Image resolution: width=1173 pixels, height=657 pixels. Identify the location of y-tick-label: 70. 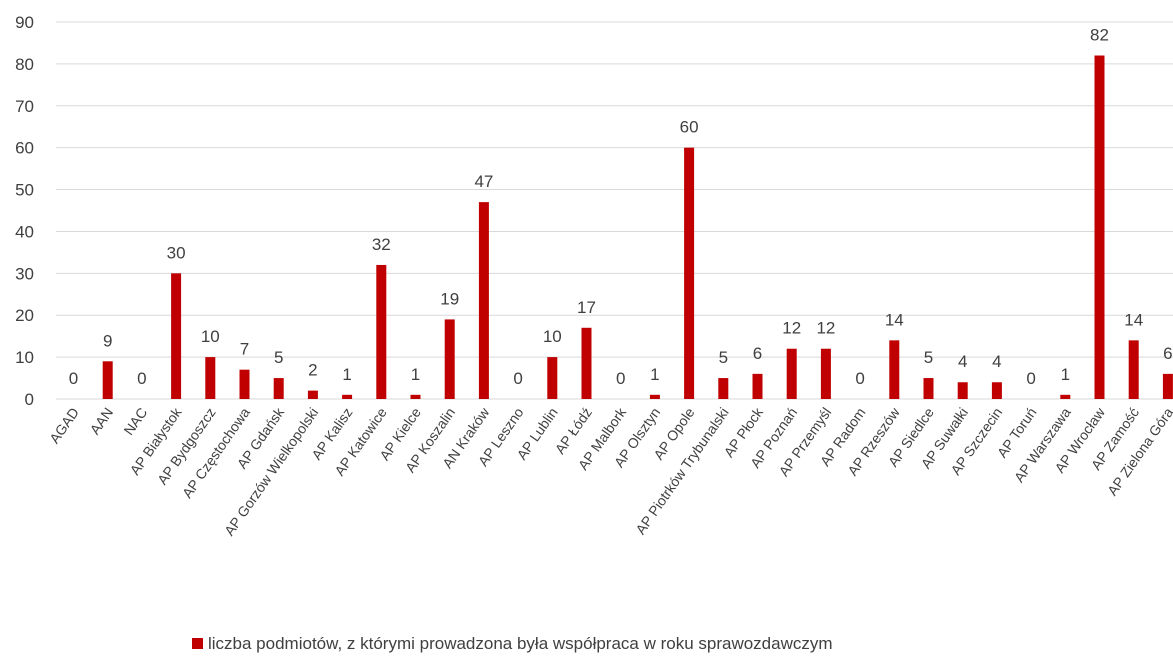
(24, 106).